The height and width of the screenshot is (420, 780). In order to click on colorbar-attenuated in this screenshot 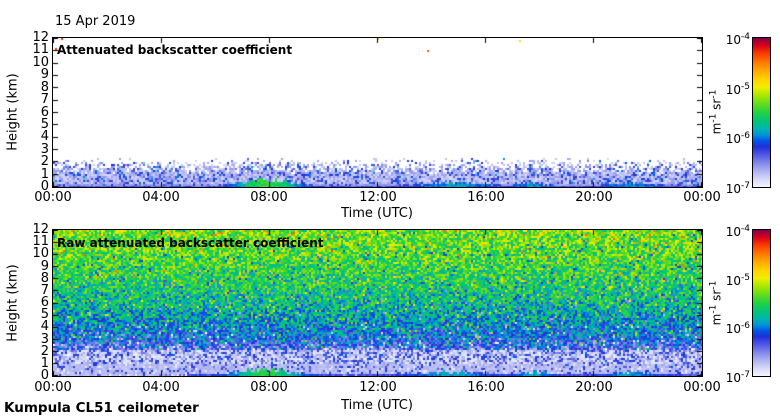, I will do `click(761, 112)`.